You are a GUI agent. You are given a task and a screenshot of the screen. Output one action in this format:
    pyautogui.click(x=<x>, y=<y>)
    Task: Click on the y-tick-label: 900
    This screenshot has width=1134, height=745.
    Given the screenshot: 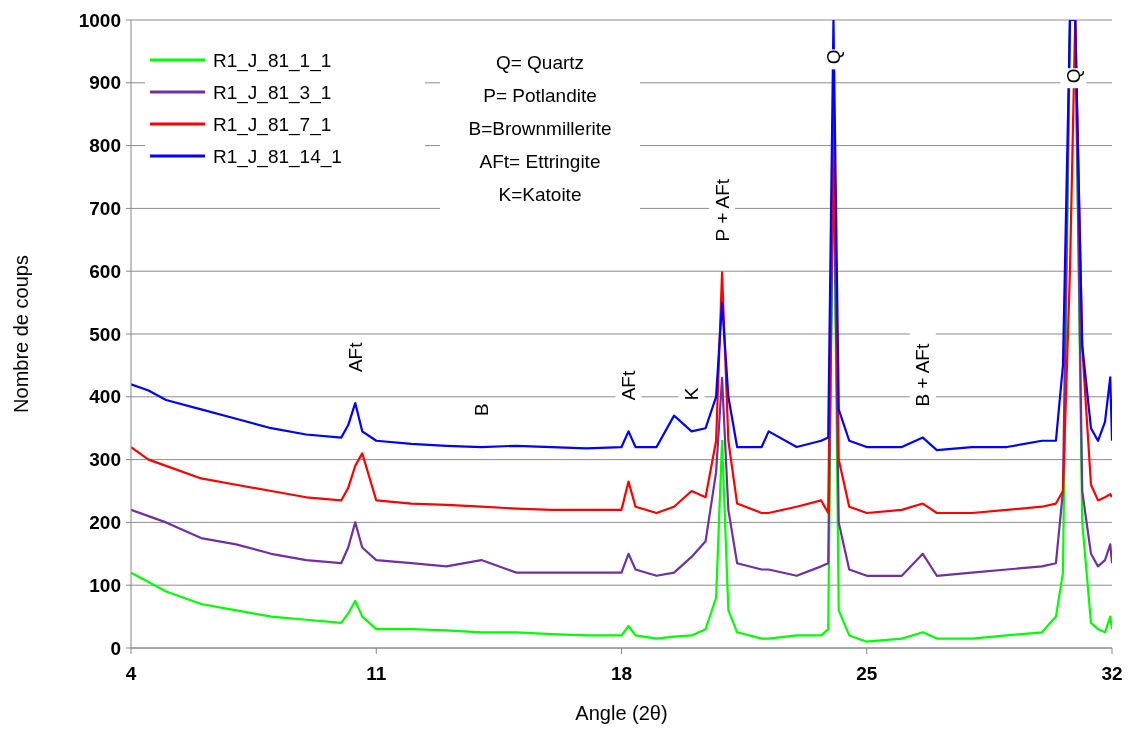 What is the action you would take?
    pyautogui.click(x=105, y=83)
    